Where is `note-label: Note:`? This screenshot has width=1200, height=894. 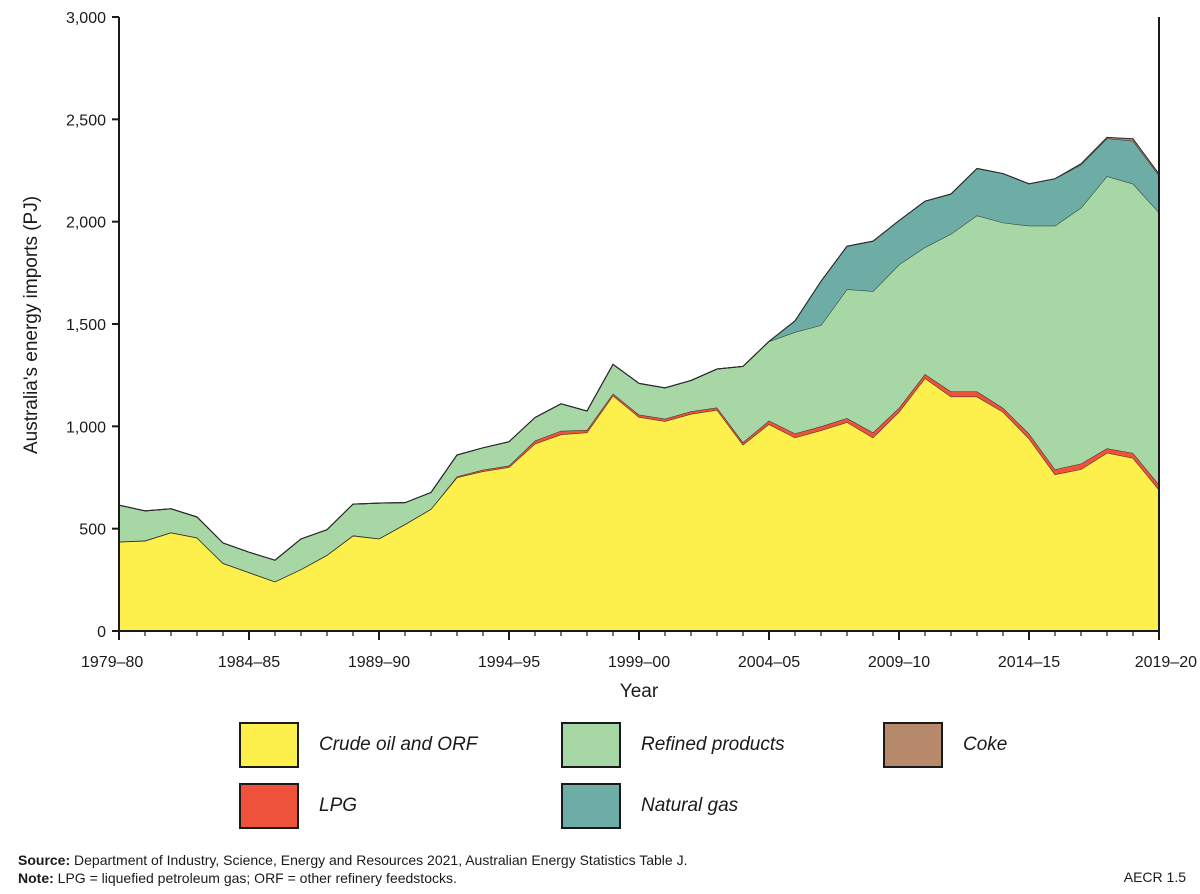
note-label: Note: is located at coordinates (36, 878).